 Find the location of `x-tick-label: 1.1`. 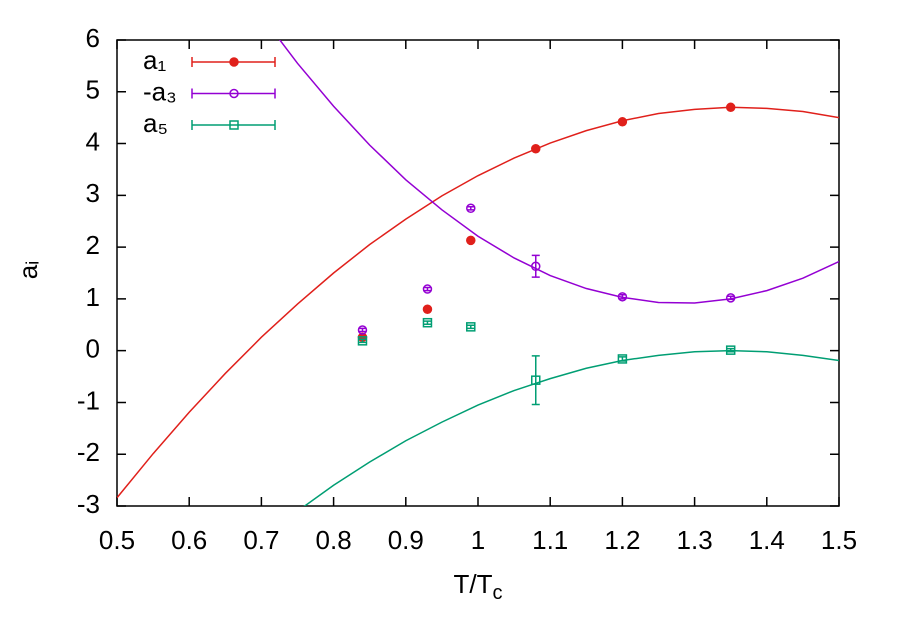

x-tick-label: 1.1 is located at coordinates (550, 540).